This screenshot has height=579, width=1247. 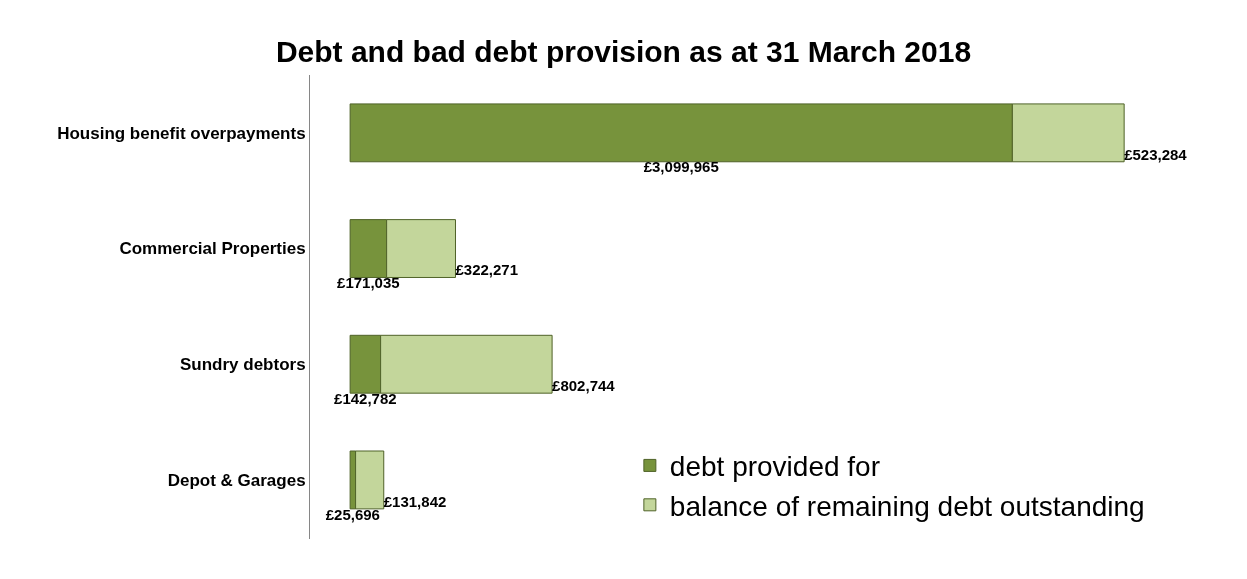 What do you see at coordinates (212, 249) in the screenshot?
I see `y-tick-label: Commercial Properties` at bounding box center [212, 249].